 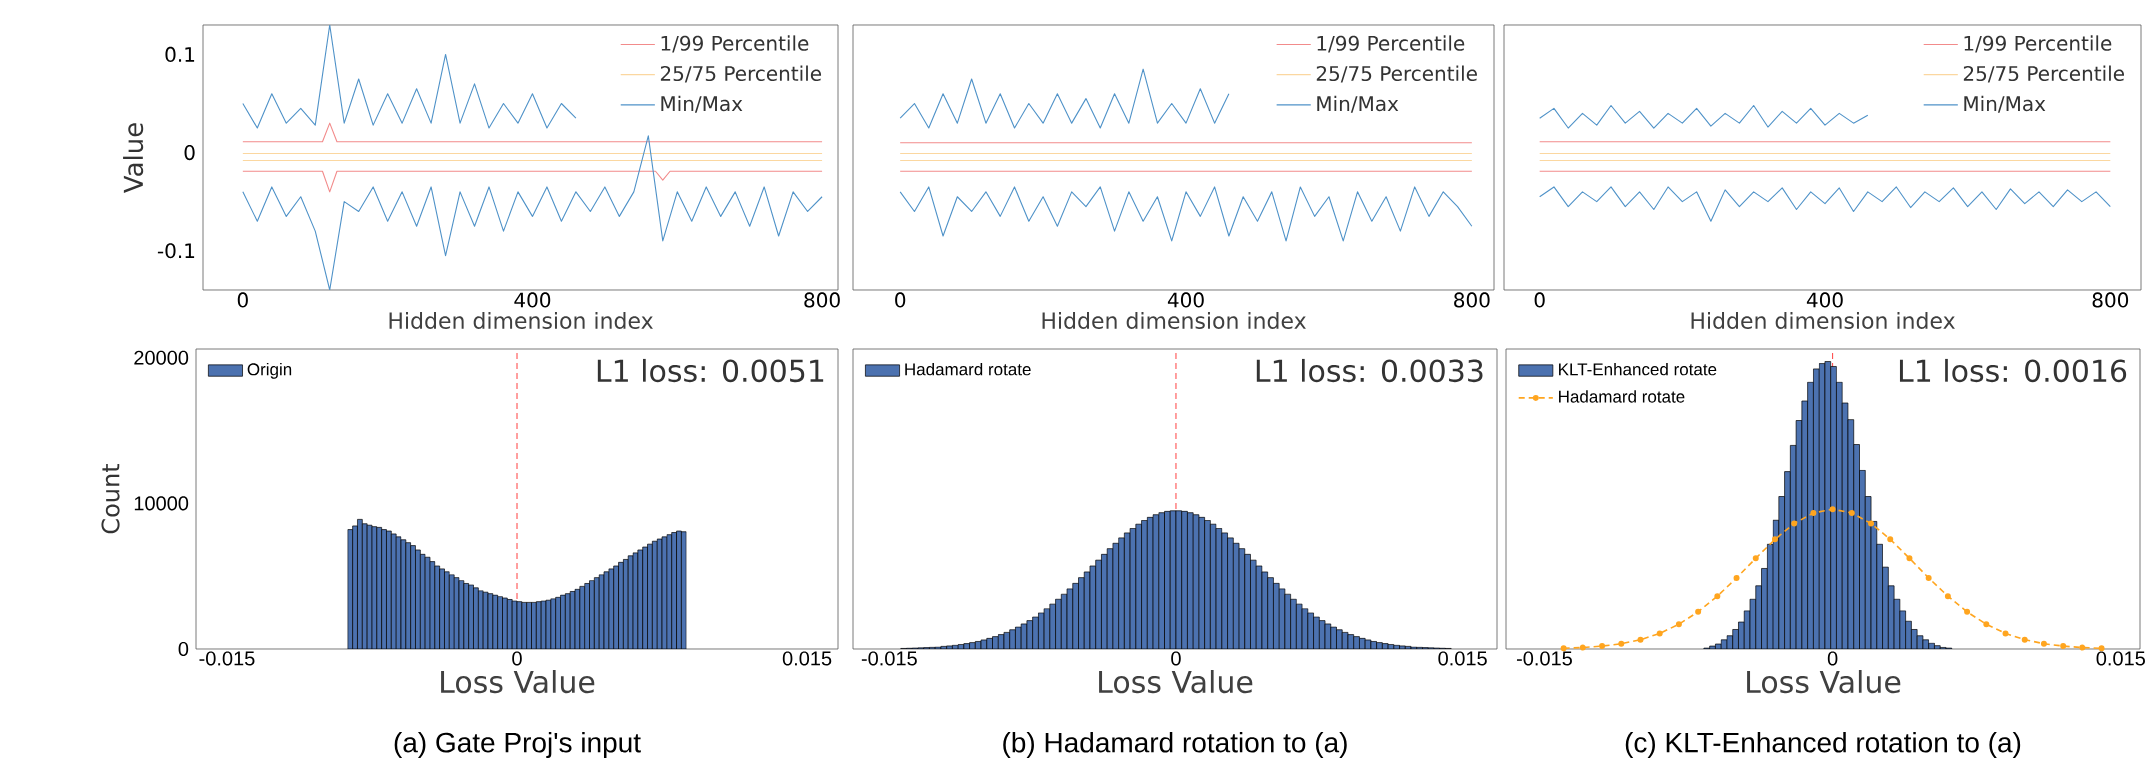 I want to click on y-tick-label: 0, so click(x=189, y=153).